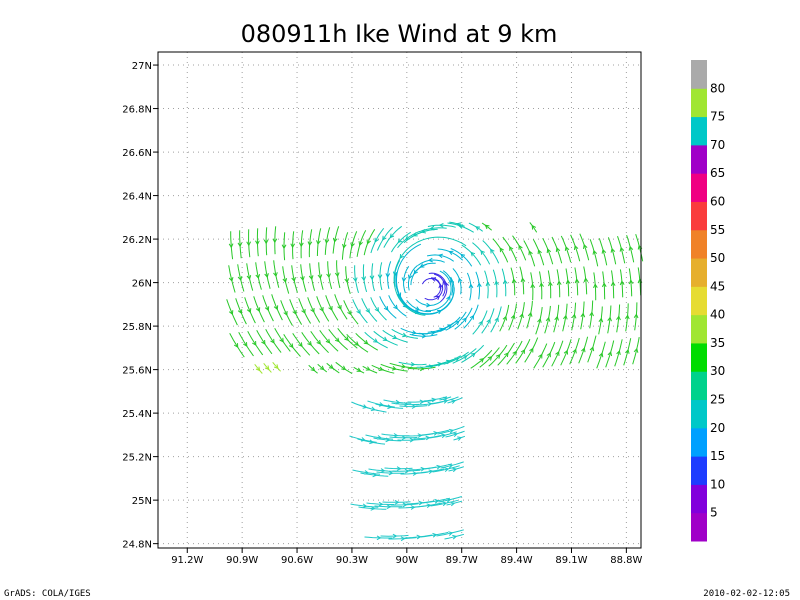 Image resolution: width=800 pixels, height=600 pixels. What do you see at coordinates (137, 327) in the screenshot?
I see `y-tick-label: 25.8N` at bounding box center [137, 327].